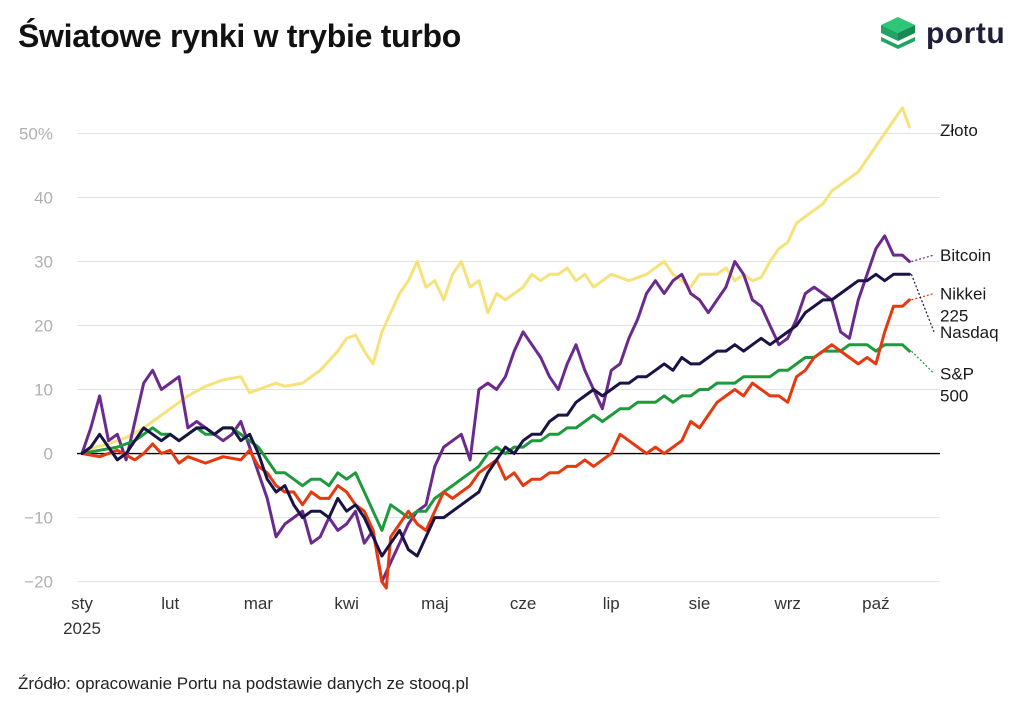 The width and height of the screenshot is (1024, 710). I want to click on series-end-label: 500, so click(954, 396).